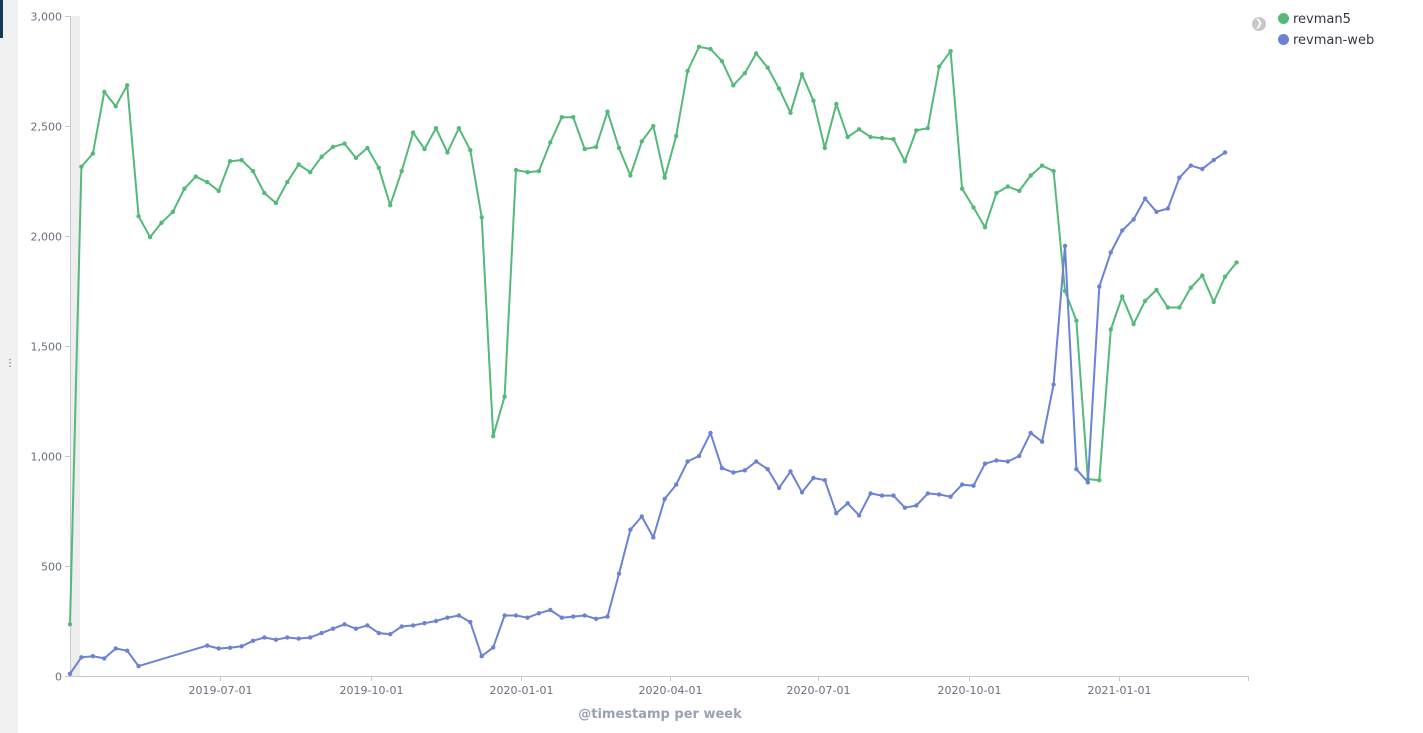 Image resolution: width=1423 pixels, height=733 pixels. Describe the element at coordinates (1326, 40) in the screenshot. I see `legend-item-revman-web: revman-web` at that location.